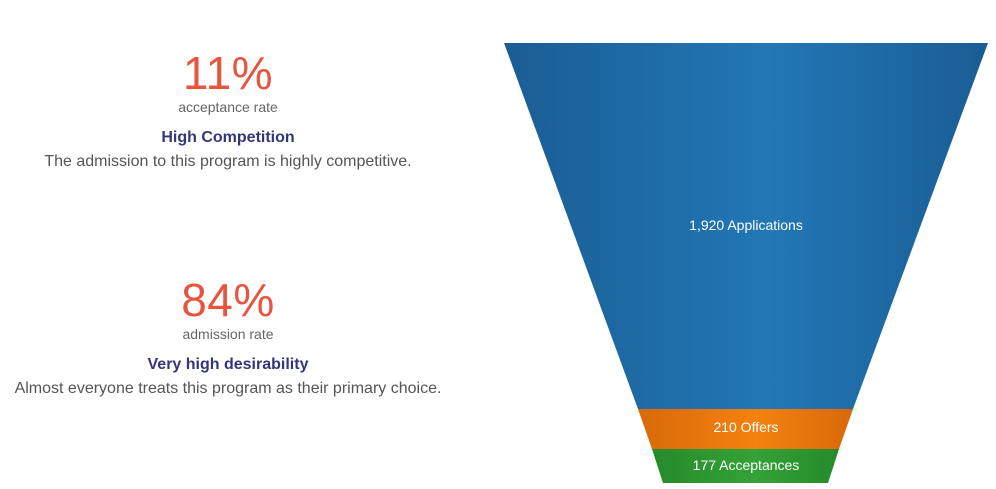 The height and width of the screenshot is (489, 996). I want to click on funnel-label-applications: 1,920 Applications, so click(746, 225).